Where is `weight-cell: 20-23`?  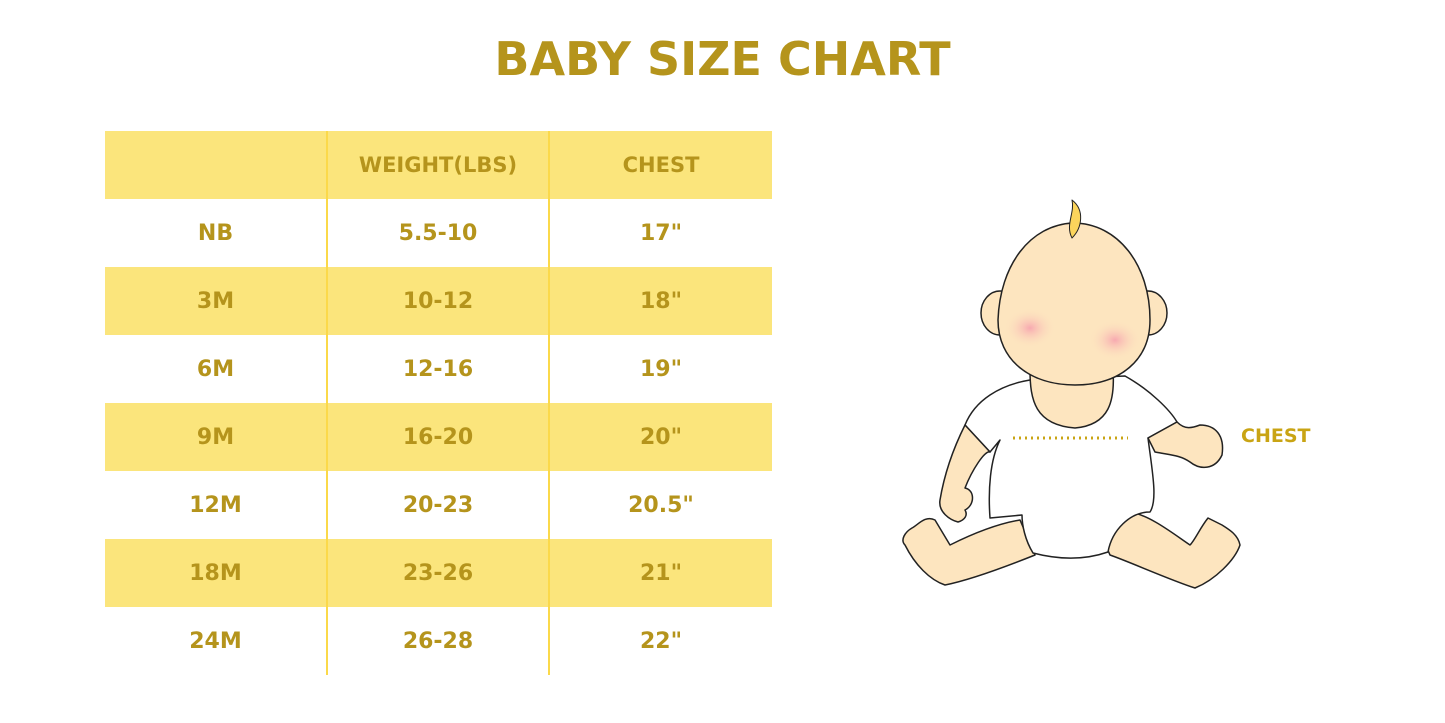
weight-cell: 20-23 is located at coordinates (437, 505).